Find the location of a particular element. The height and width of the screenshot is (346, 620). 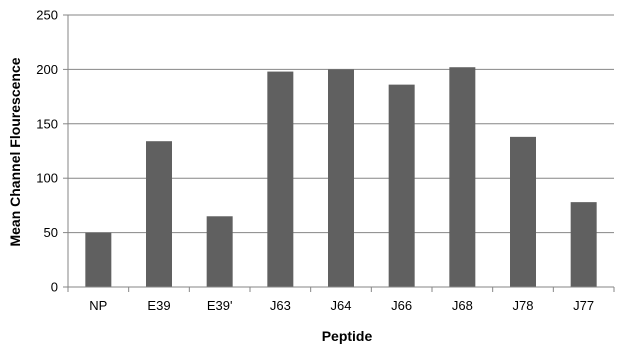

y-tick-label-0: 0 is located at coordinates (54, 287).